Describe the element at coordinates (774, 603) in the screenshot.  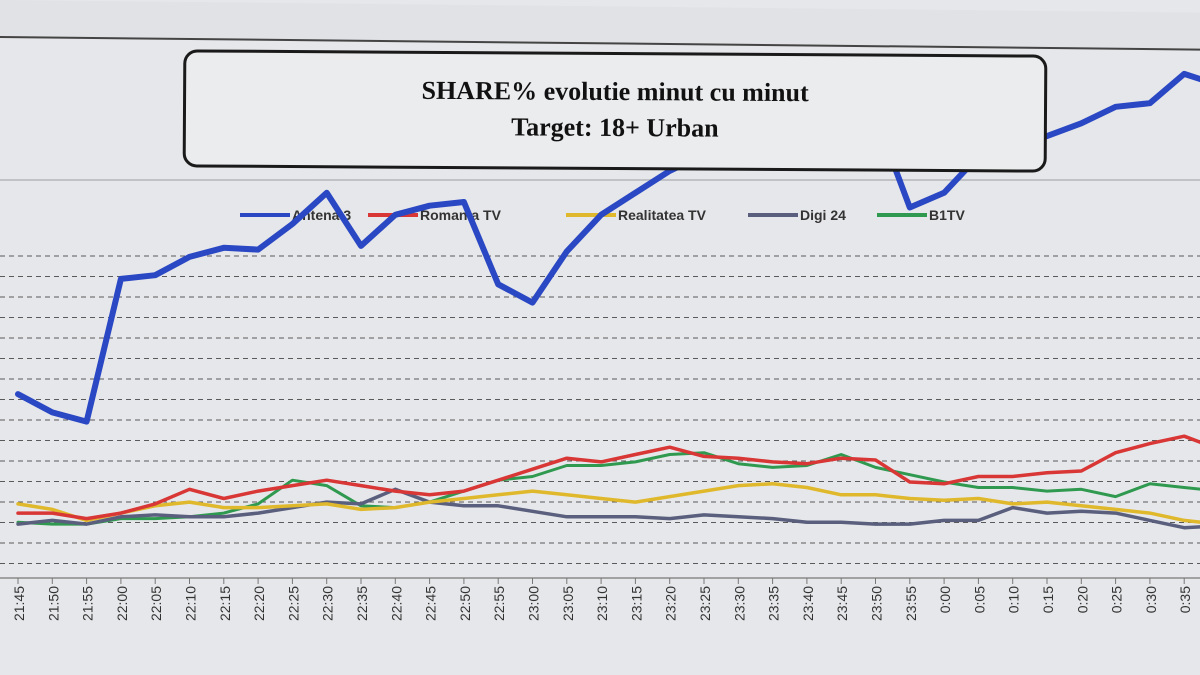
I see `x-tick-label: 23:35` at that location.